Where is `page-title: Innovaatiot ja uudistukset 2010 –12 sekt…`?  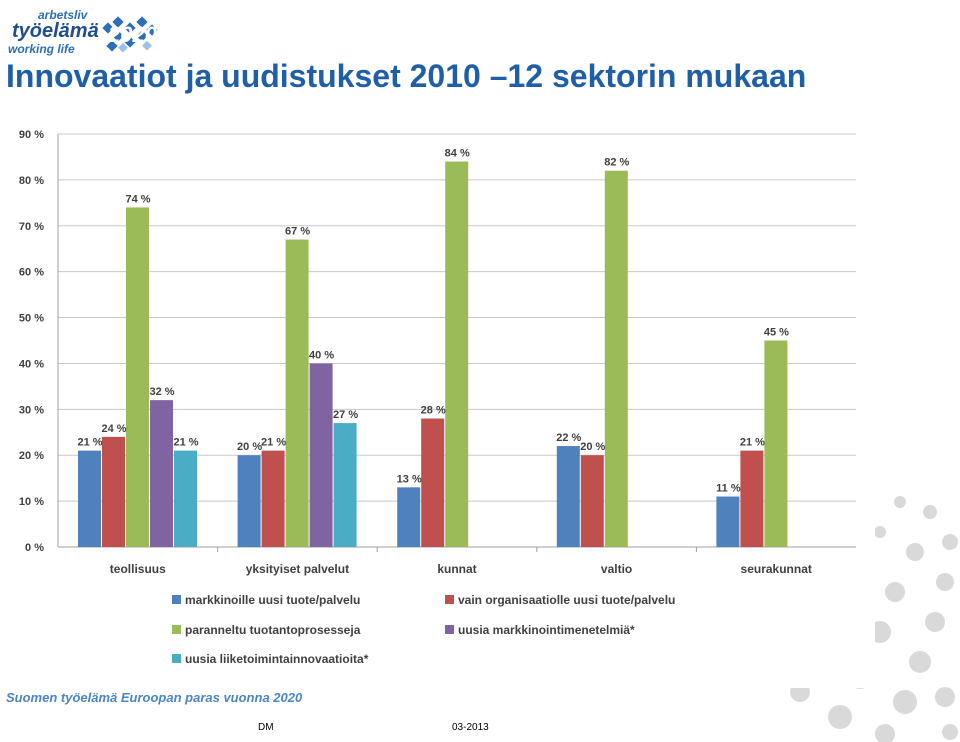
page-title: Innovaatiot ja uudistukset 2010 –12 sekt… is located at coordinates (406, 76).